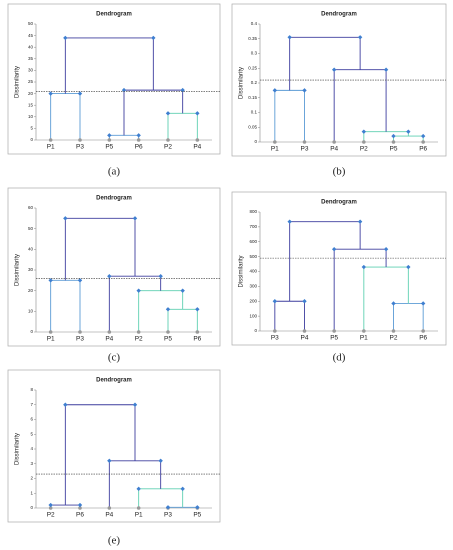 The width and height of the screenshot is (453, 550). What do you see at coordinates (253, 226) in the screenshot?
I see `y-tick-label: 700` at bounding box center [253, 226].